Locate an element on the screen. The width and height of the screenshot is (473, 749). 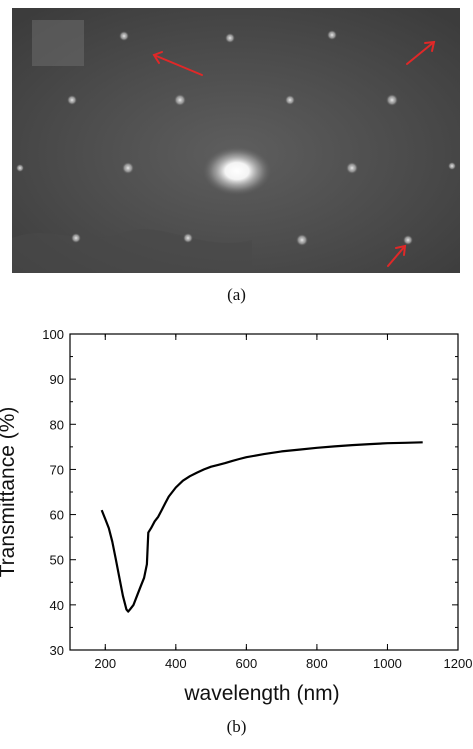
central-beam-spot is located at coordinates (237, 171).